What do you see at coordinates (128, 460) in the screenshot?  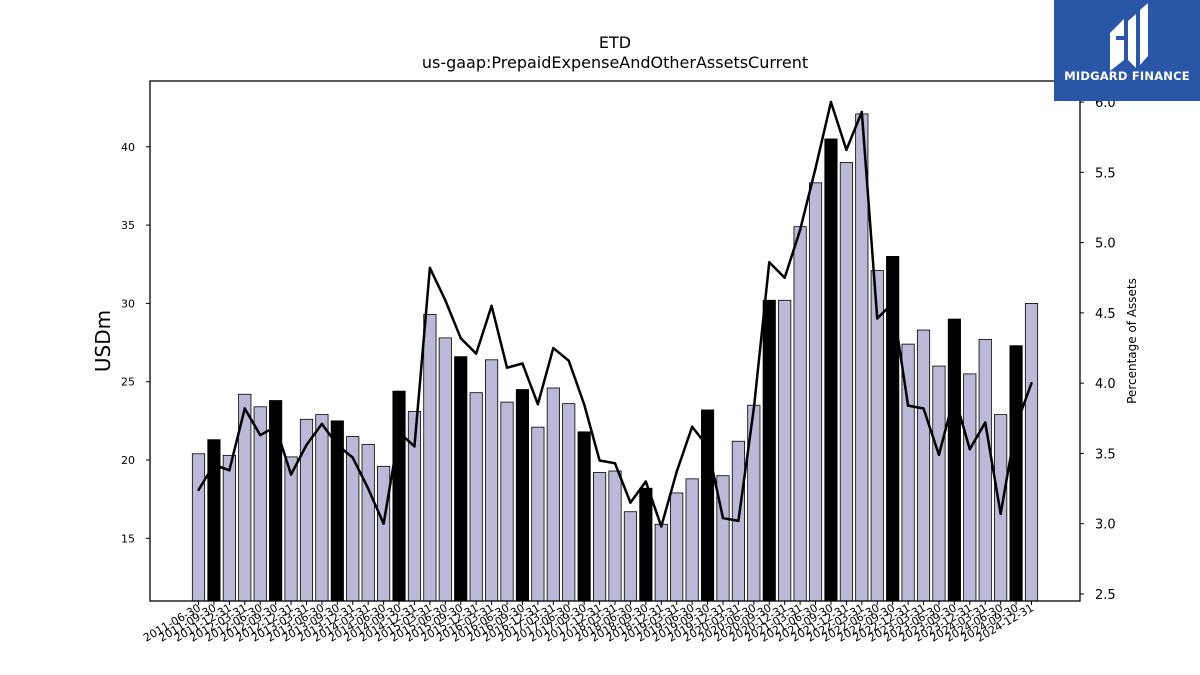 I see `y-tick-label: 20` at bounding box center [128, 460].